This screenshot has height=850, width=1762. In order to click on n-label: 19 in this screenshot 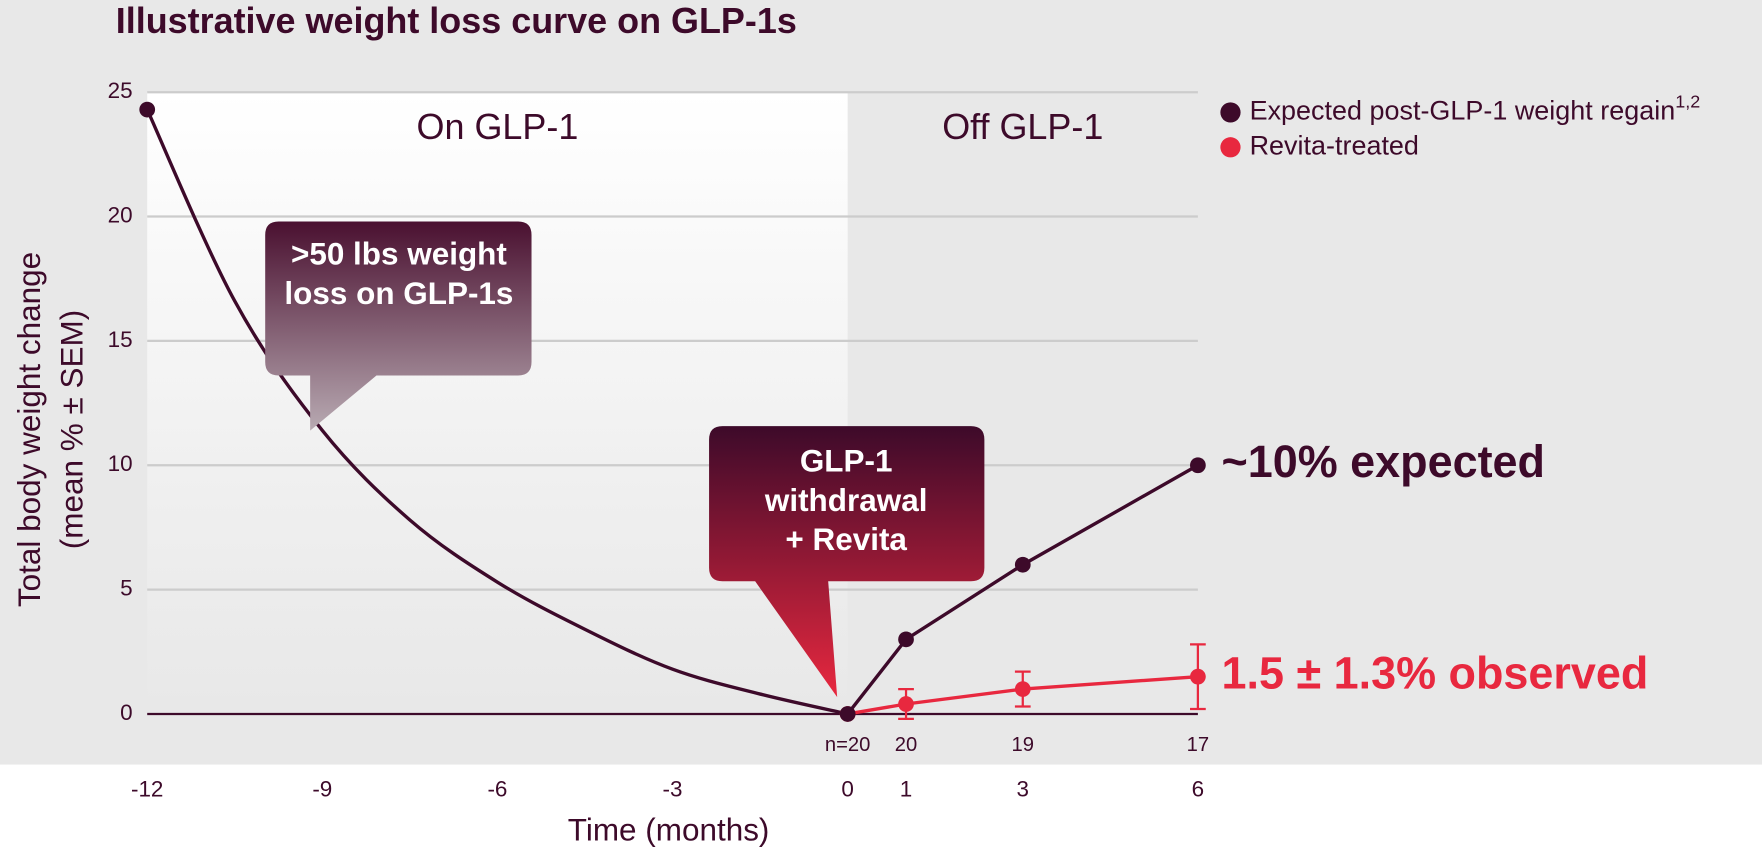, I will do `click(1023, 745)`.